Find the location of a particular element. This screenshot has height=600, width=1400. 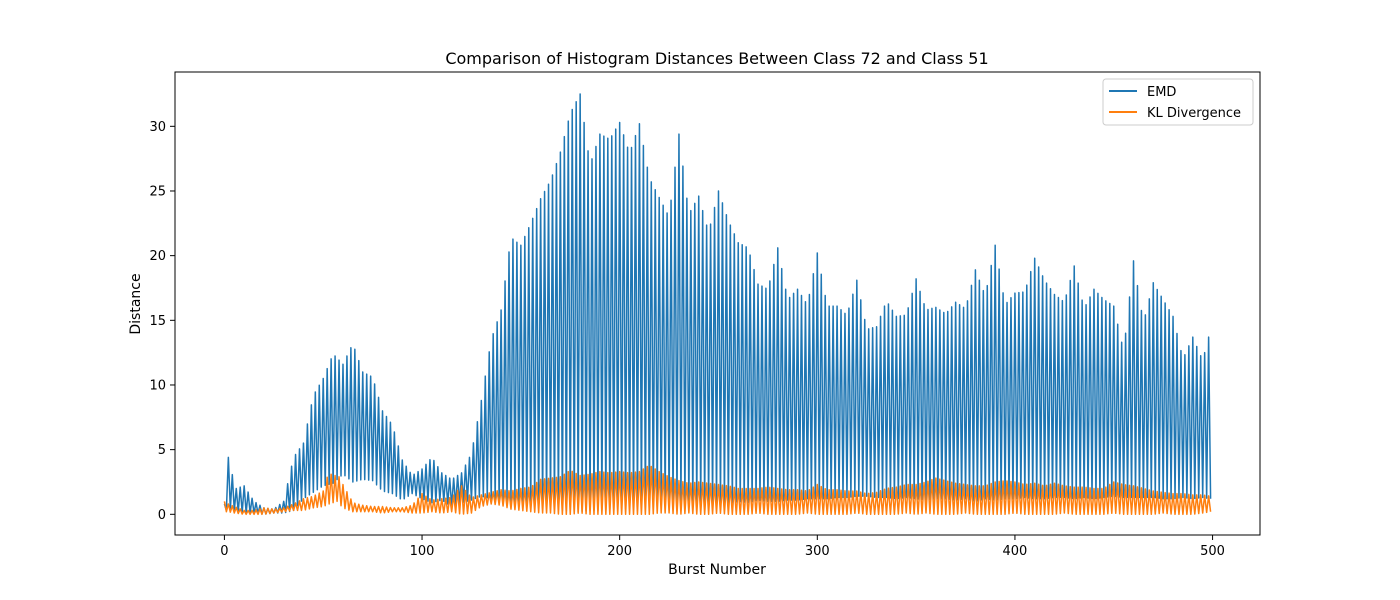

series-line-kl-divergence is located at coordinates (717, 490).